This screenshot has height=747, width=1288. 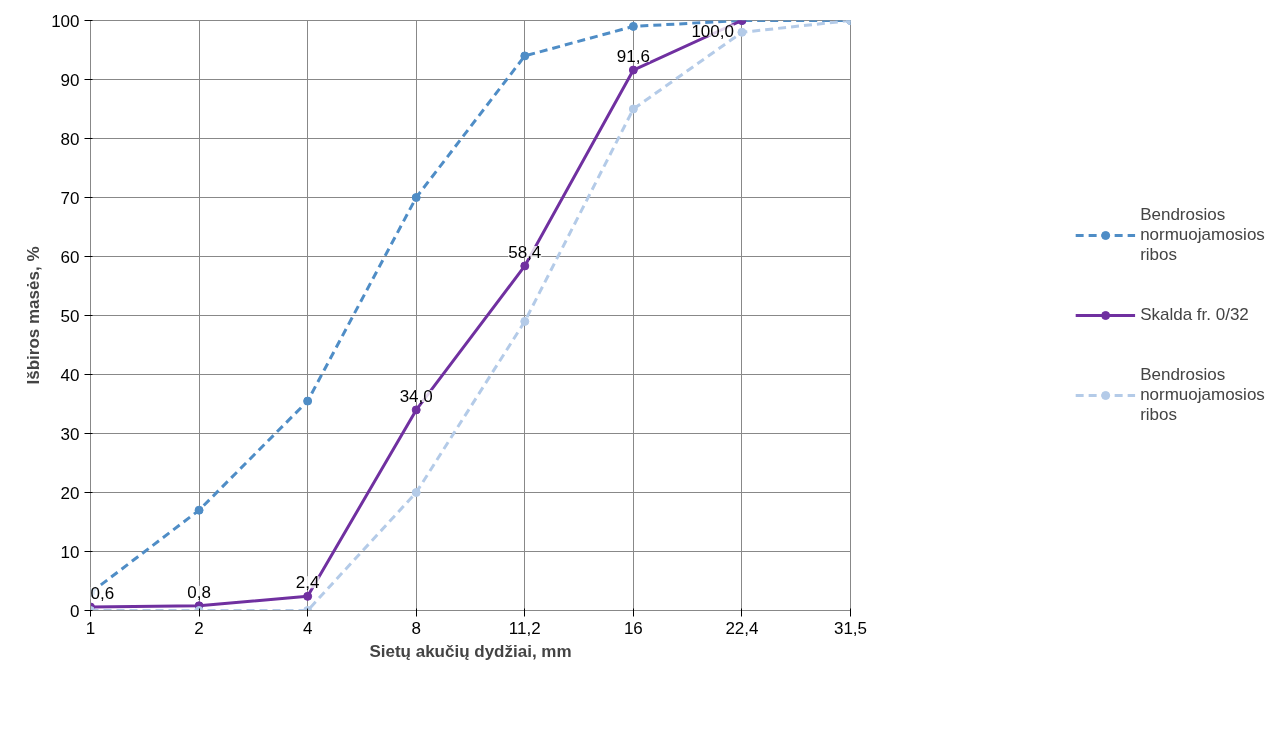 What do you see at coordinates (416, 628) in the screenshot?
I see `x-tick-label: 8` at bounding box center [416, 628].